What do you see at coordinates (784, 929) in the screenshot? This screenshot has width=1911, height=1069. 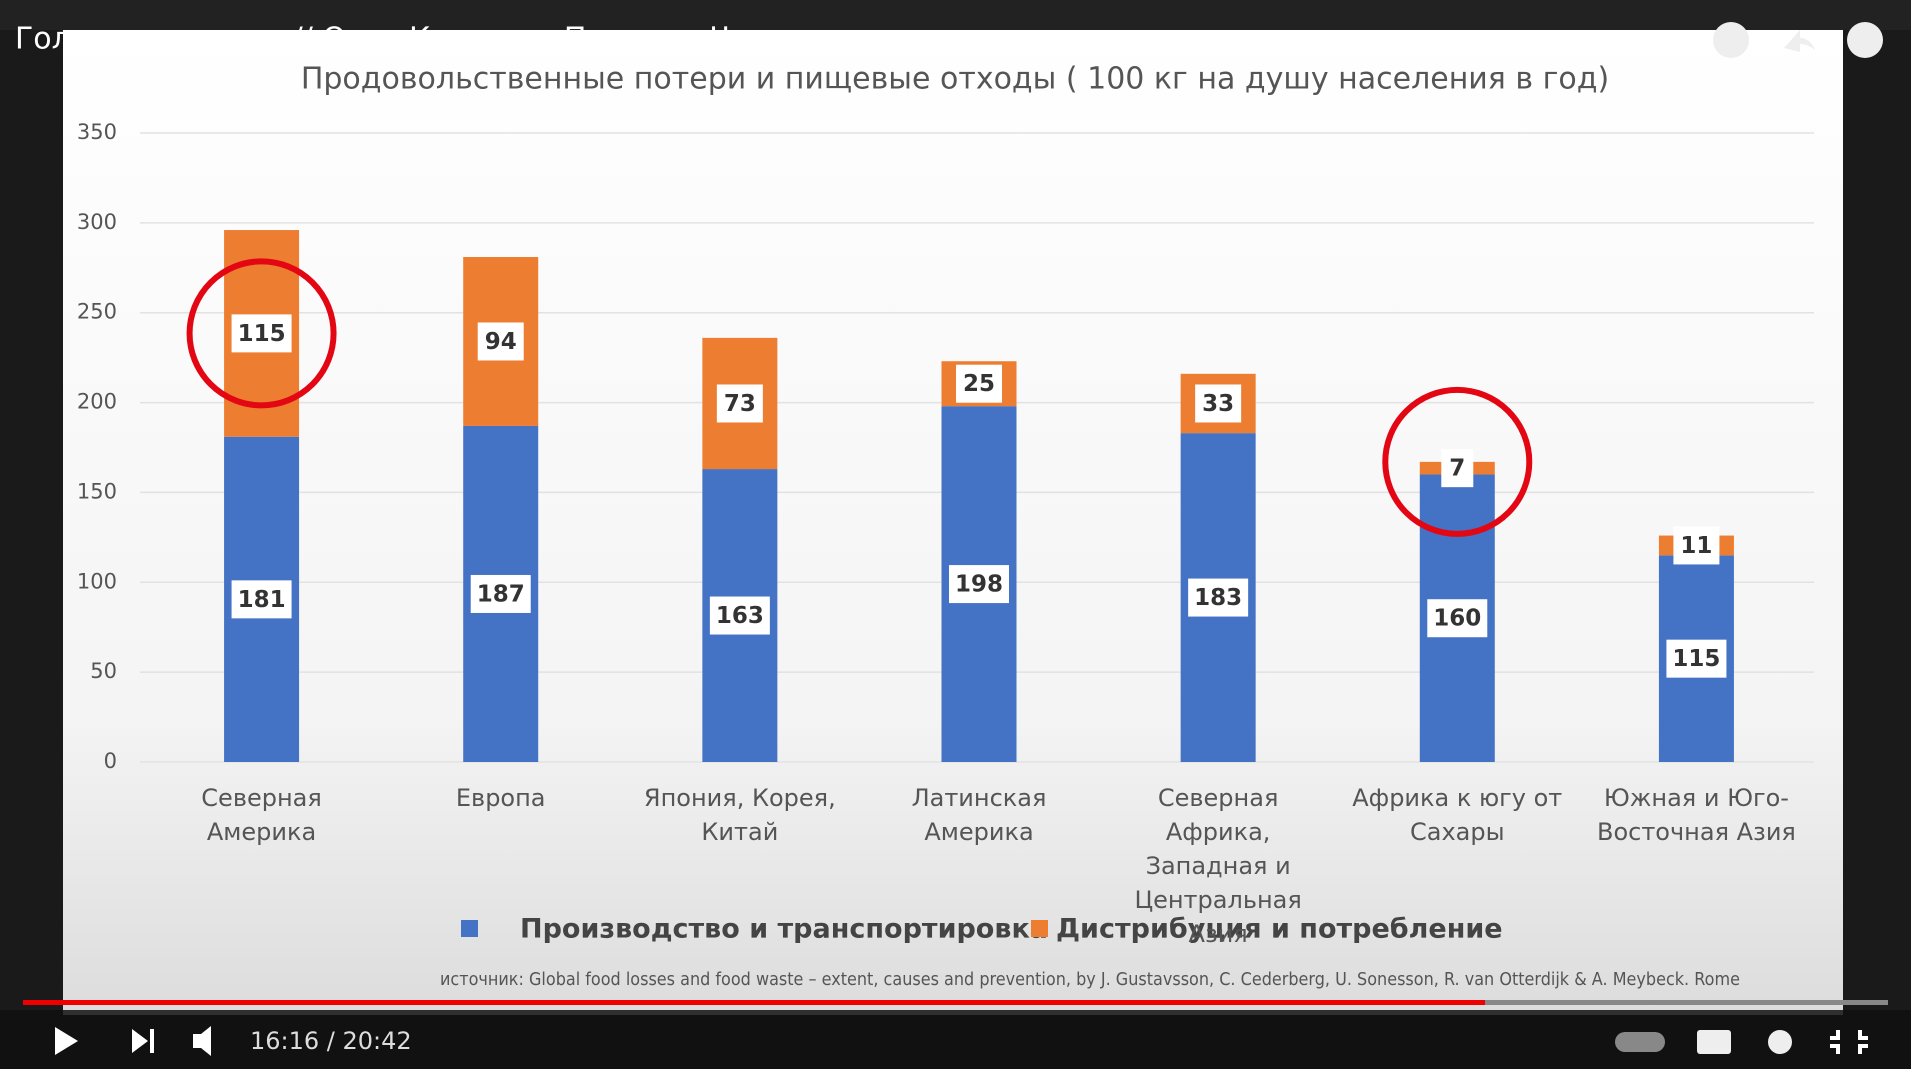 I see `legend-label: Производство и транспортировка` at bounding box center [784, 929].